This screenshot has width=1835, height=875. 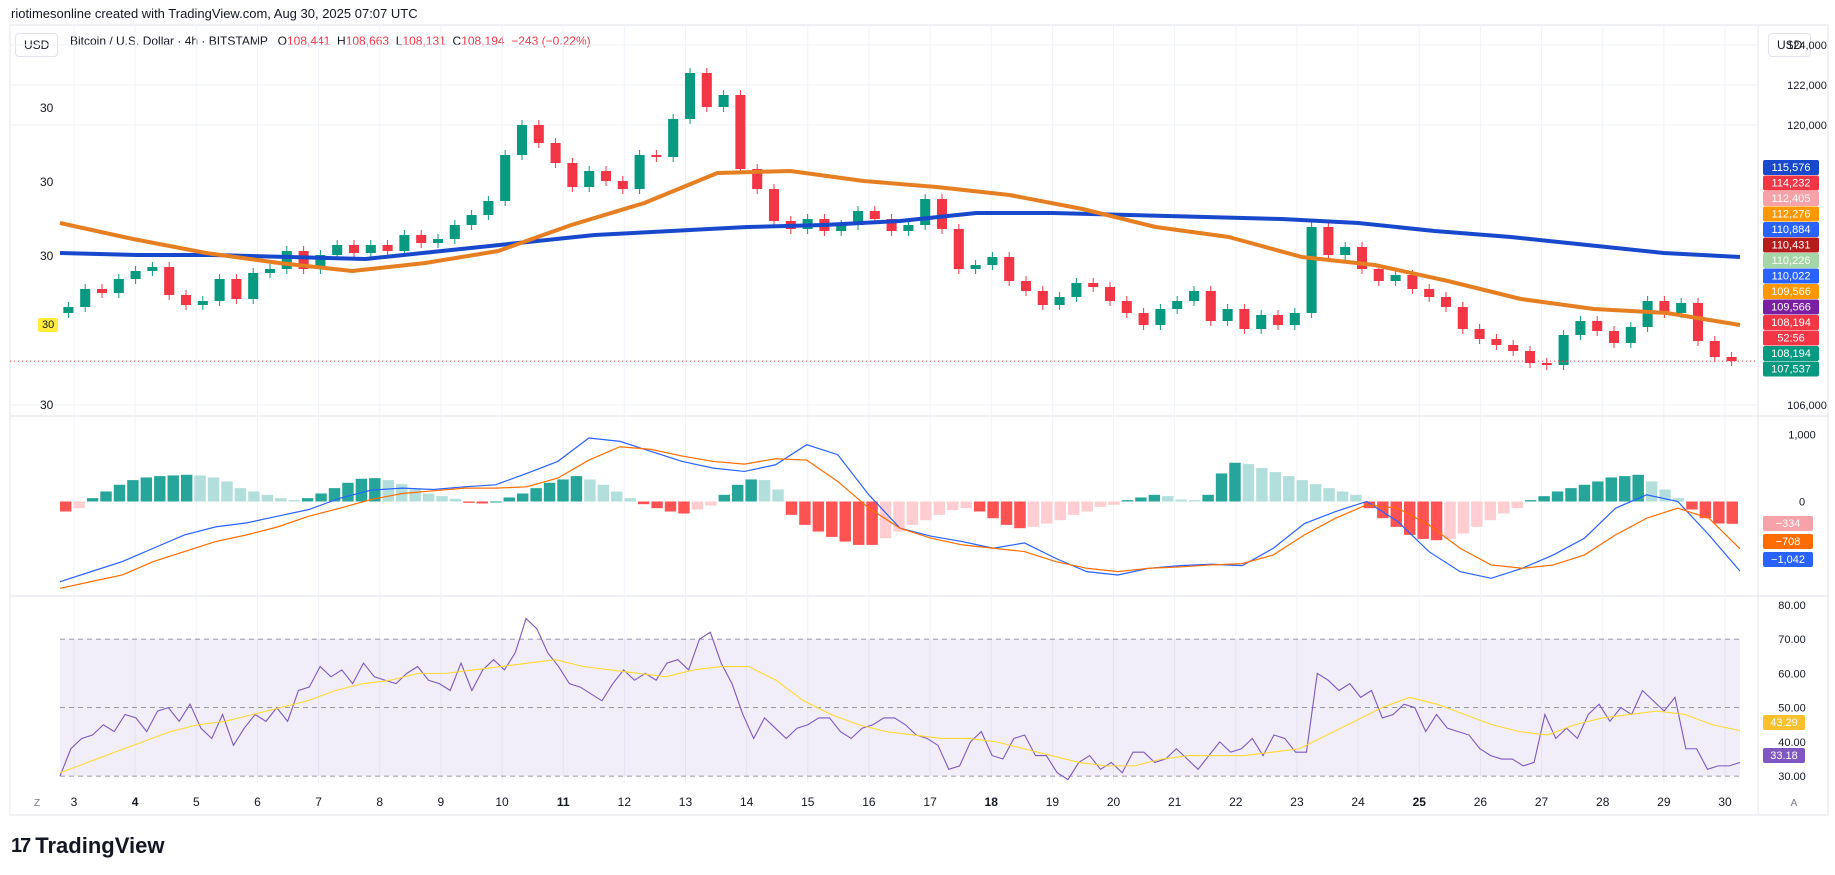 I want to click on price-label-text: 110,884, so click(x=1791, y=230).